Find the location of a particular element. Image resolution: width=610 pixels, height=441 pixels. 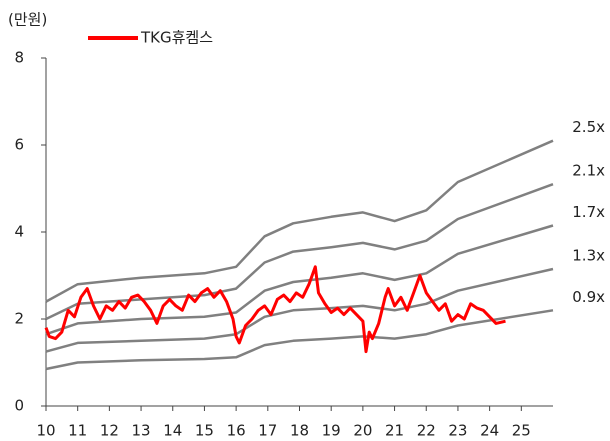

series-label: 2.1x is located at coordinates (588, 171).